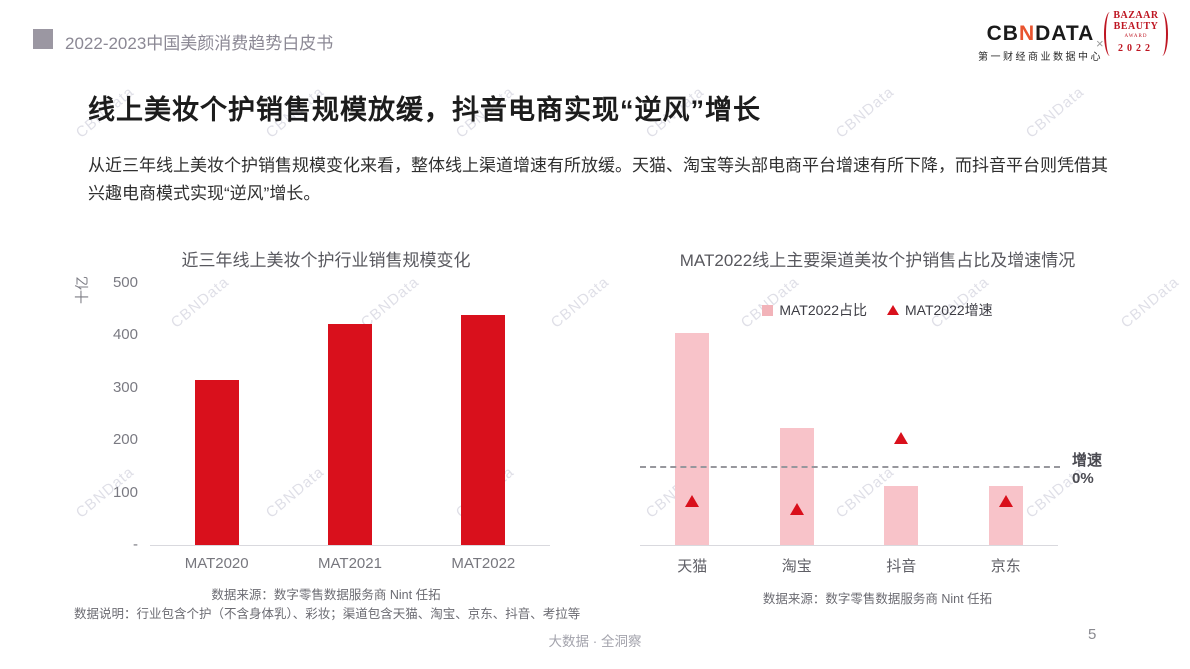 The height and width of the screenshot is (669, 1190). Describe the element at coordinates (1040, 33) in the screenshot. I see `cbndata-wordmark: CBNDATA` at that location.